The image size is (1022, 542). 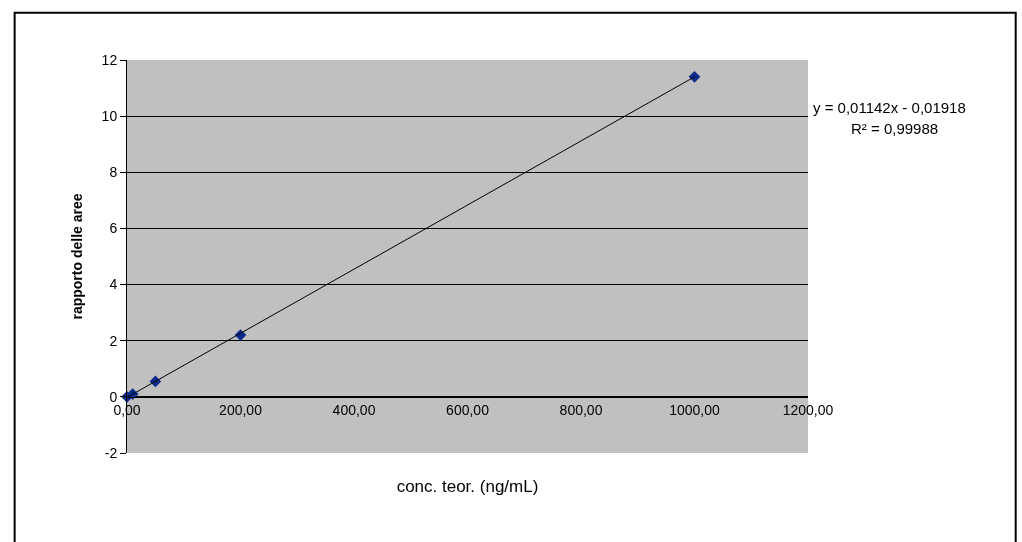 I want to click on x-axis-title: conc. teor. (ng/mL), so click(x=467, y=487).